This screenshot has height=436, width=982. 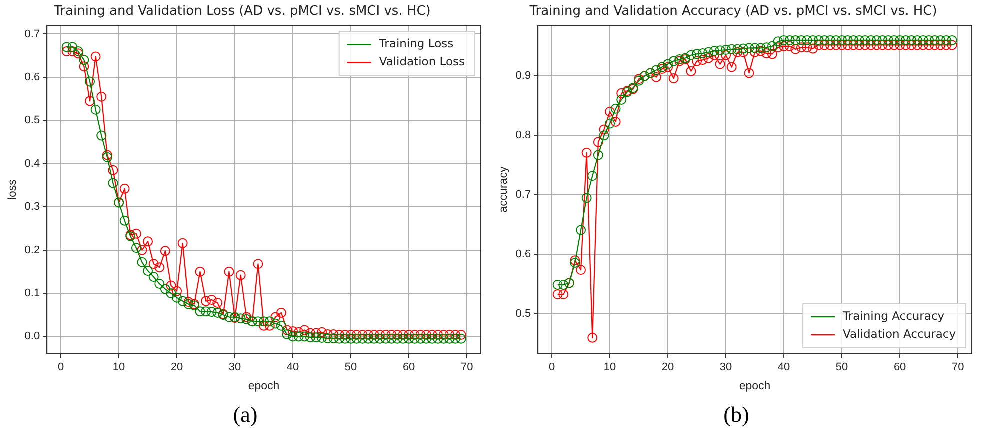 I want to click on text: (a), so click(x=245, y=415).